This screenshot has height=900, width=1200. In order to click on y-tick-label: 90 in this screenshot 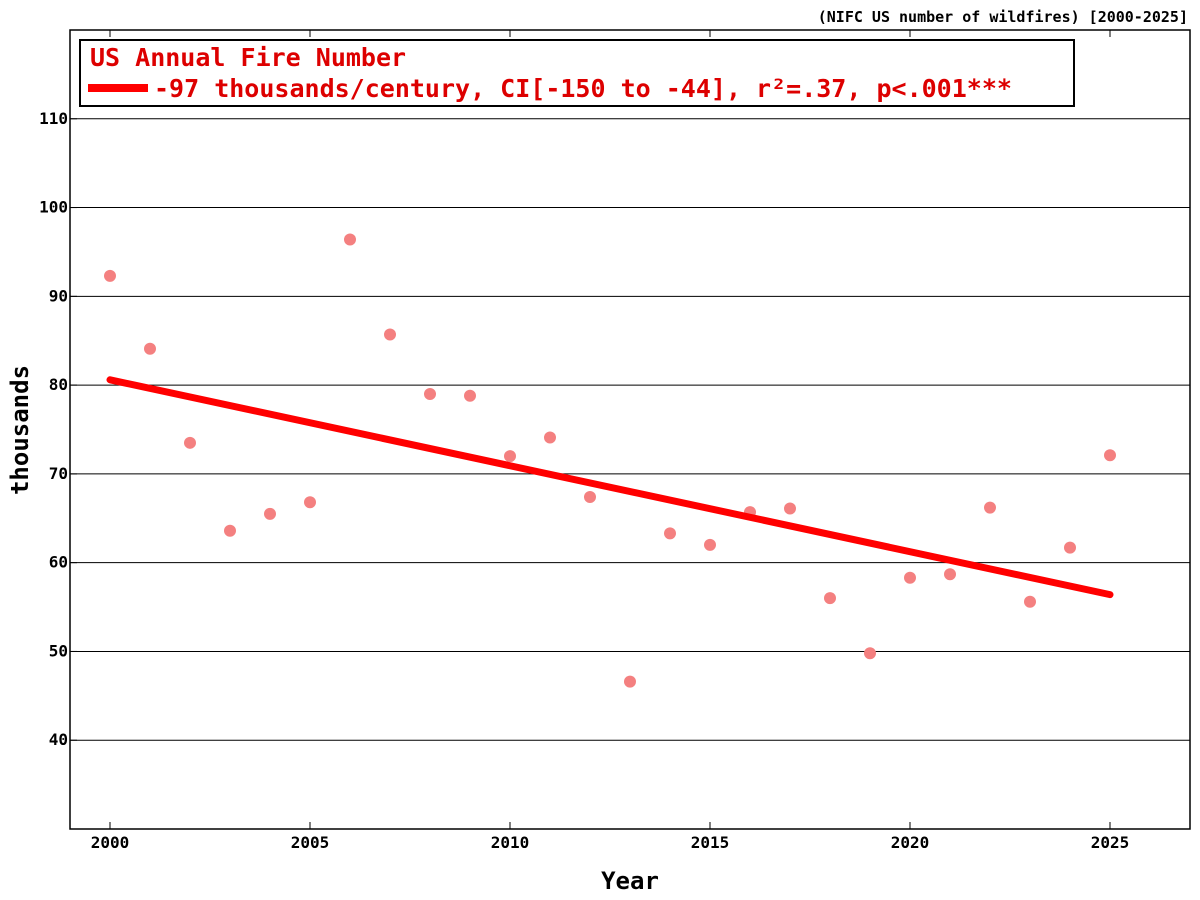, I will do `click(58, 295)`.